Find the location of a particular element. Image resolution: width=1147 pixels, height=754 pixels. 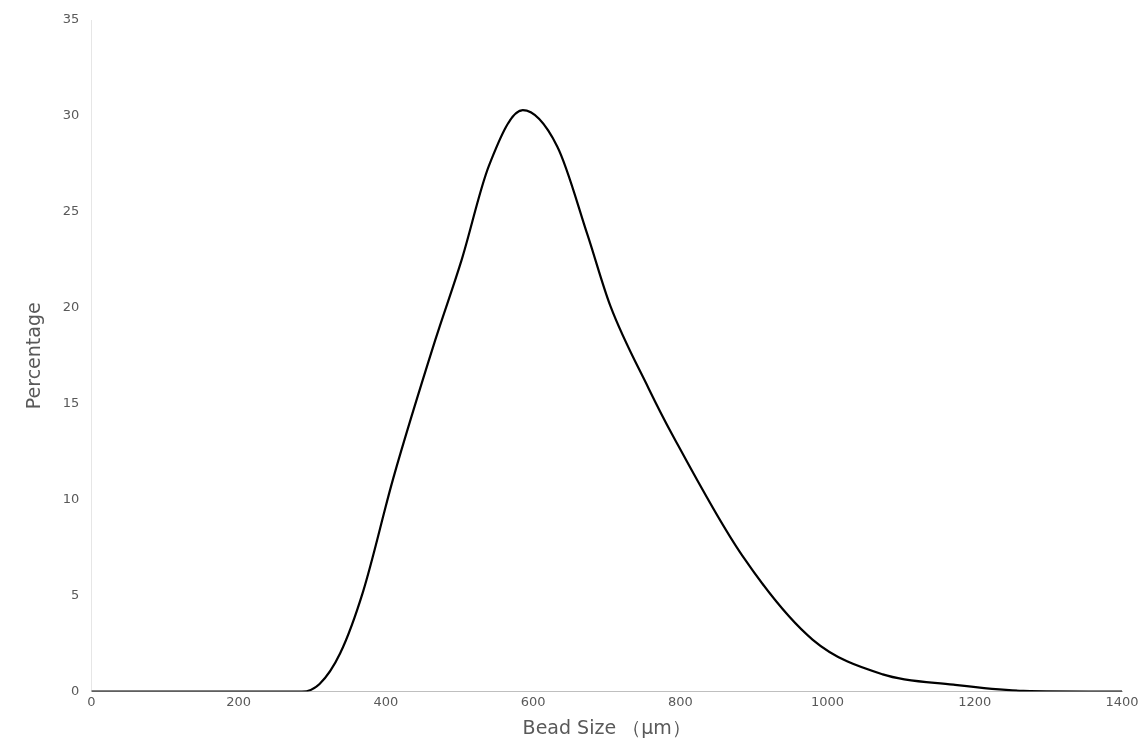

x-tick-label: 1200 is located at coordinates (975, 701).